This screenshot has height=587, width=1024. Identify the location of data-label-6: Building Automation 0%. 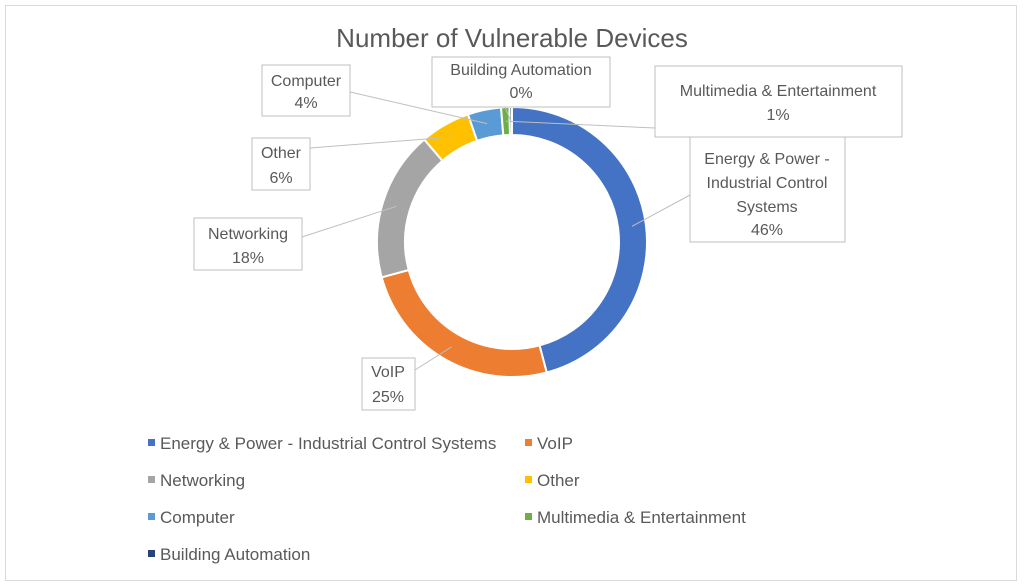
(521, 82).